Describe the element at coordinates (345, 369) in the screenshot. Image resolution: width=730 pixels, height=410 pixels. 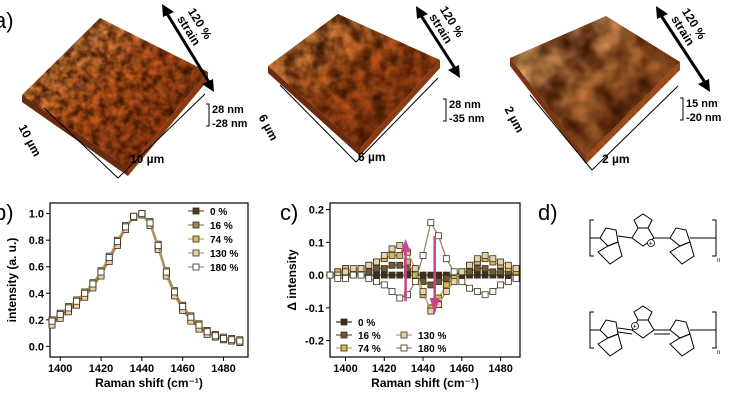
I see `x-tick-label: 1400` at that location.